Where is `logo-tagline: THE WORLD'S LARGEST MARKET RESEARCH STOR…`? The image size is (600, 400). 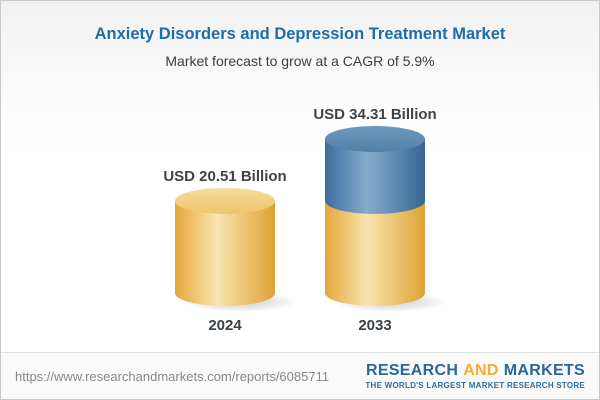 logo-tagline: THE WORLD'S LARGEST MARKET RESEARCH STOR… is located at coordinates (475, 385).